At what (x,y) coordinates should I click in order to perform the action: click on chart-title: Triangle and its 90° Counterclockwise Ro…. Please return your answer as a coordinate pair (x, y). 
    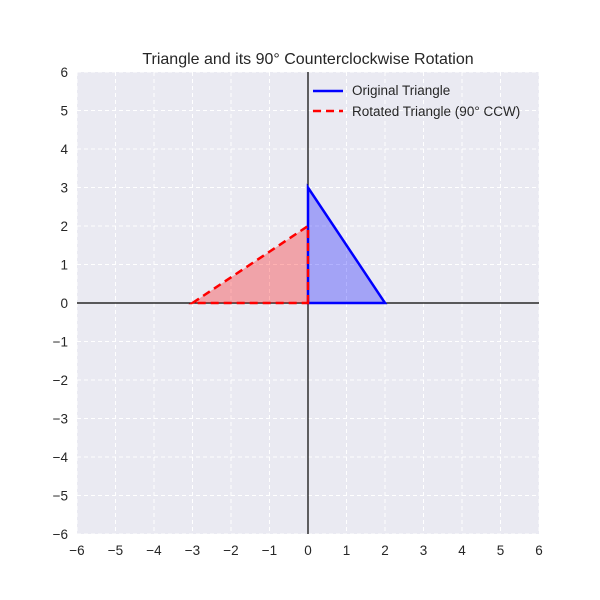
    Looking at the image, I should click on (307, 59).